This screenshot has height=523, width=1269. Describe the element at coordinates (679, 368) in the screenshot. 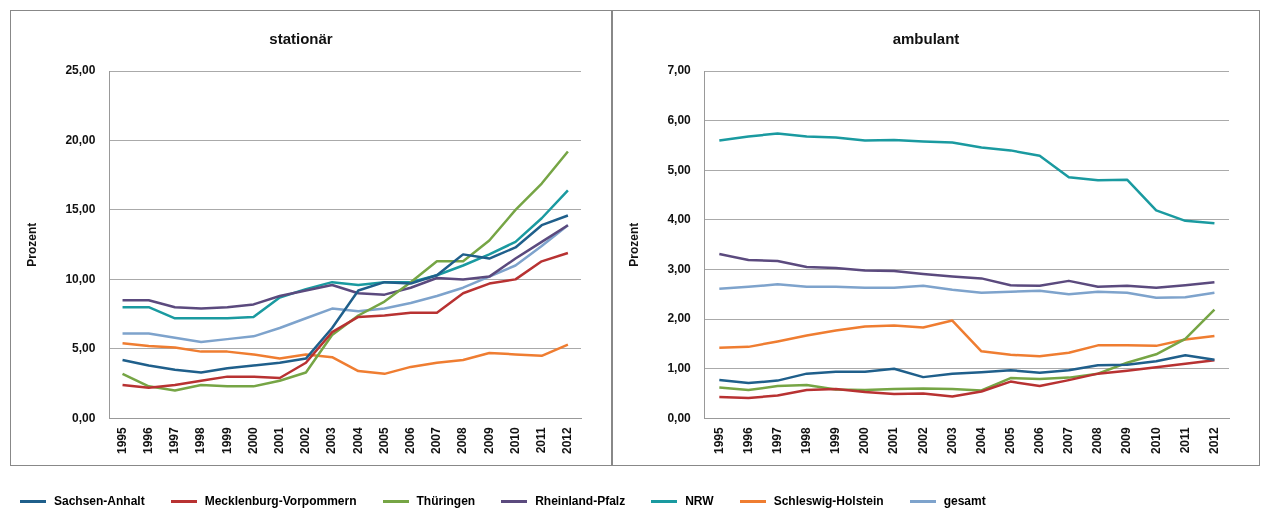

I see `y-tick-label: 1,00` at that location.